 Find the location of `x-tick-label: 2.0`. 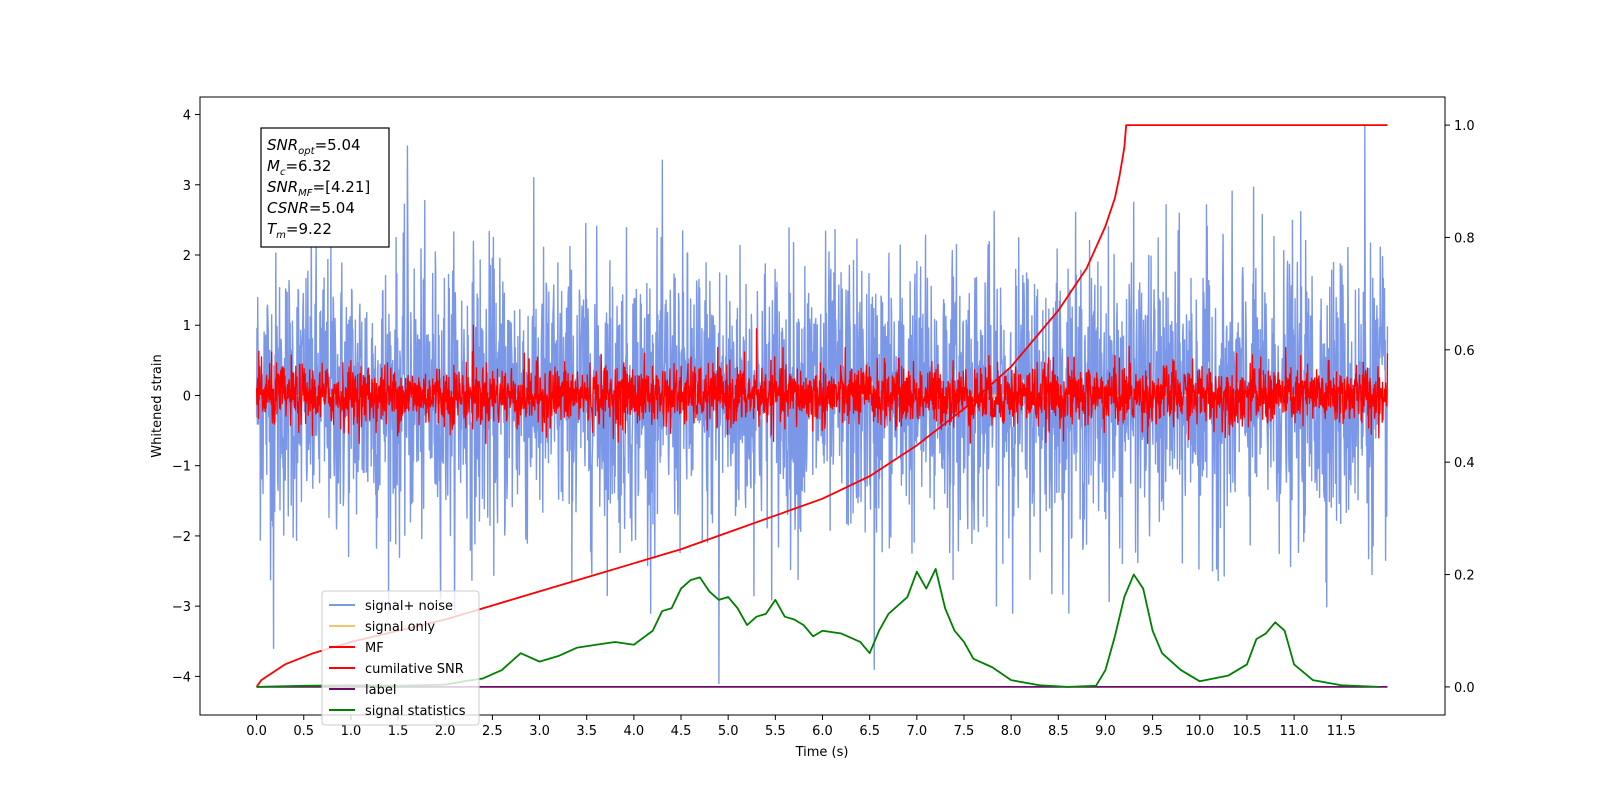

x-tick-label: 2.0 is located at coordinates (445, 731).